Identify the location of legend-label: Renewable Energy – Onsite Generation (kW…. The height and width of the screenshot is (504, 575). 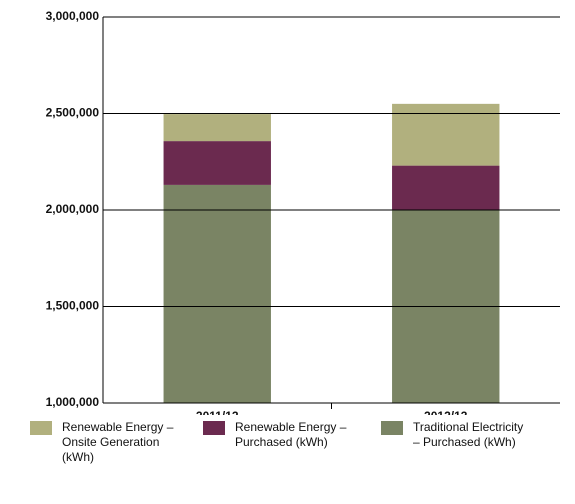
(118, 442).